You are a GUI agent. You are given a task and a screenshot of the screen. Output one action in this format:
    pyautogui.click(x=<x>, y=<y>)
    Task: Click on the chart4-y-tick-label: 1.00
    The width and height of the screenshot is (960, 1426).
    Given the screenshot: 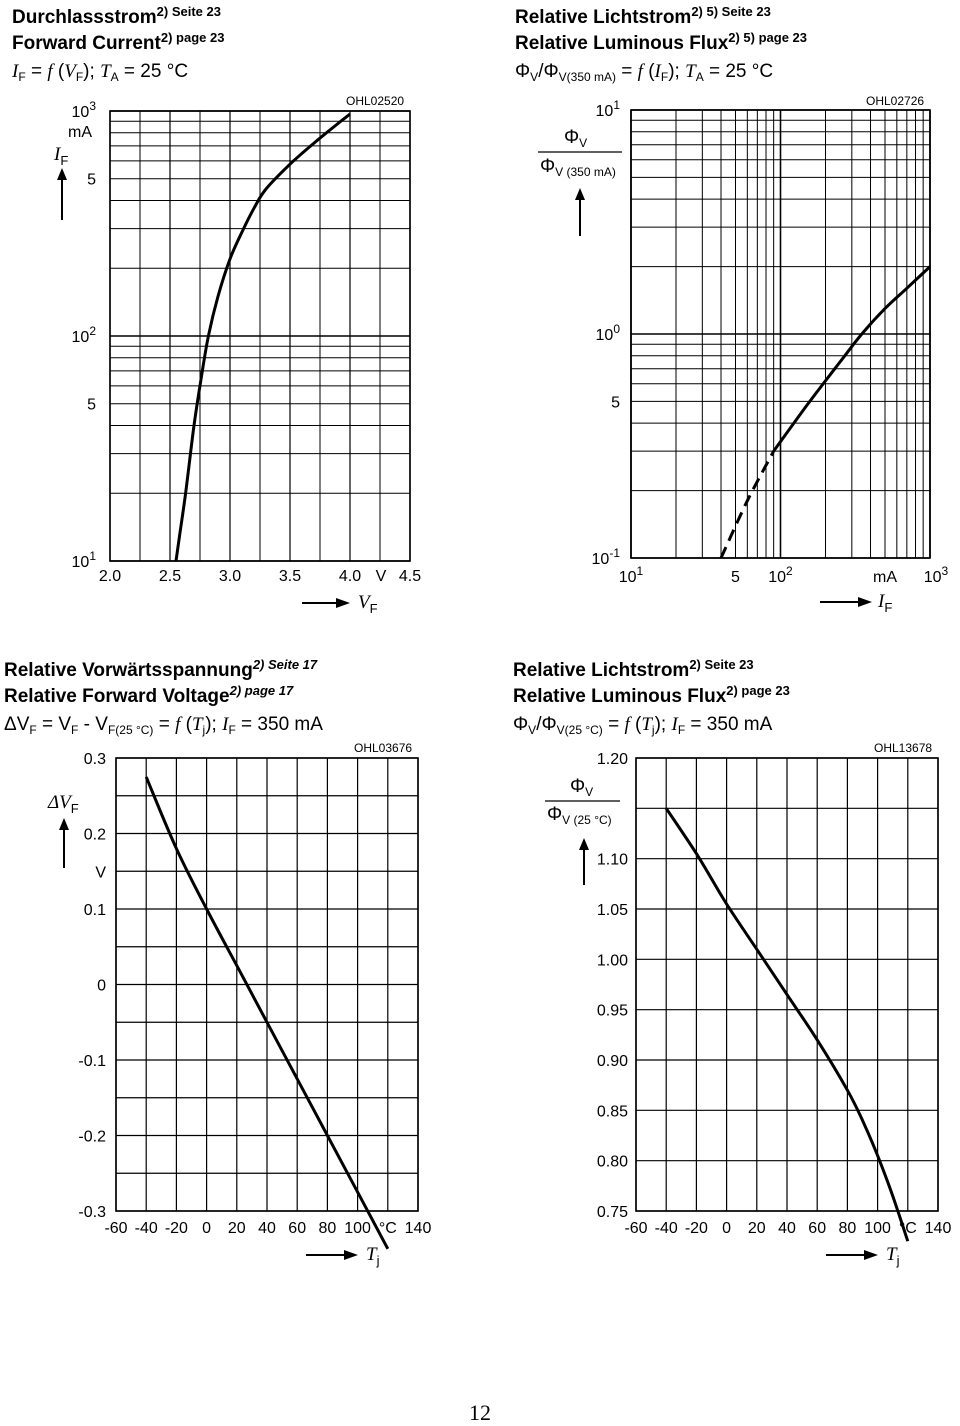 What is the action you would take?
    pyautogui.click(x=612, y=960)
    